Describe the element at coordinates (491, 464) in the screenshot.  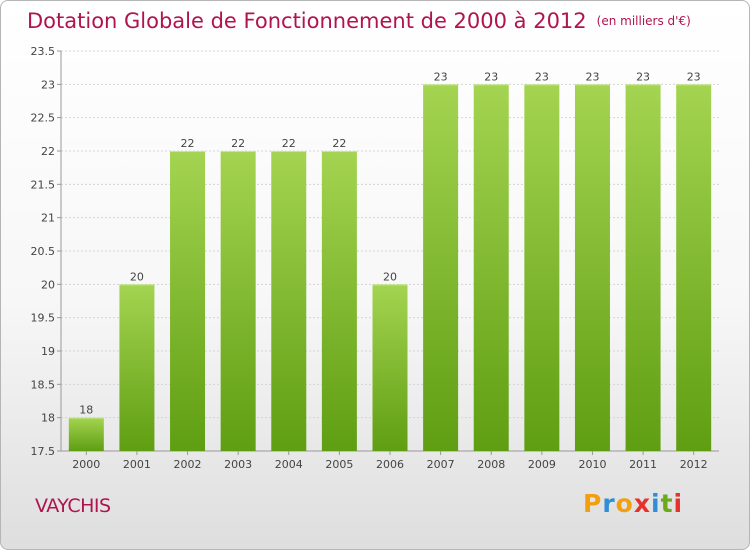
I see `x-tick-label: 2008` at that location.